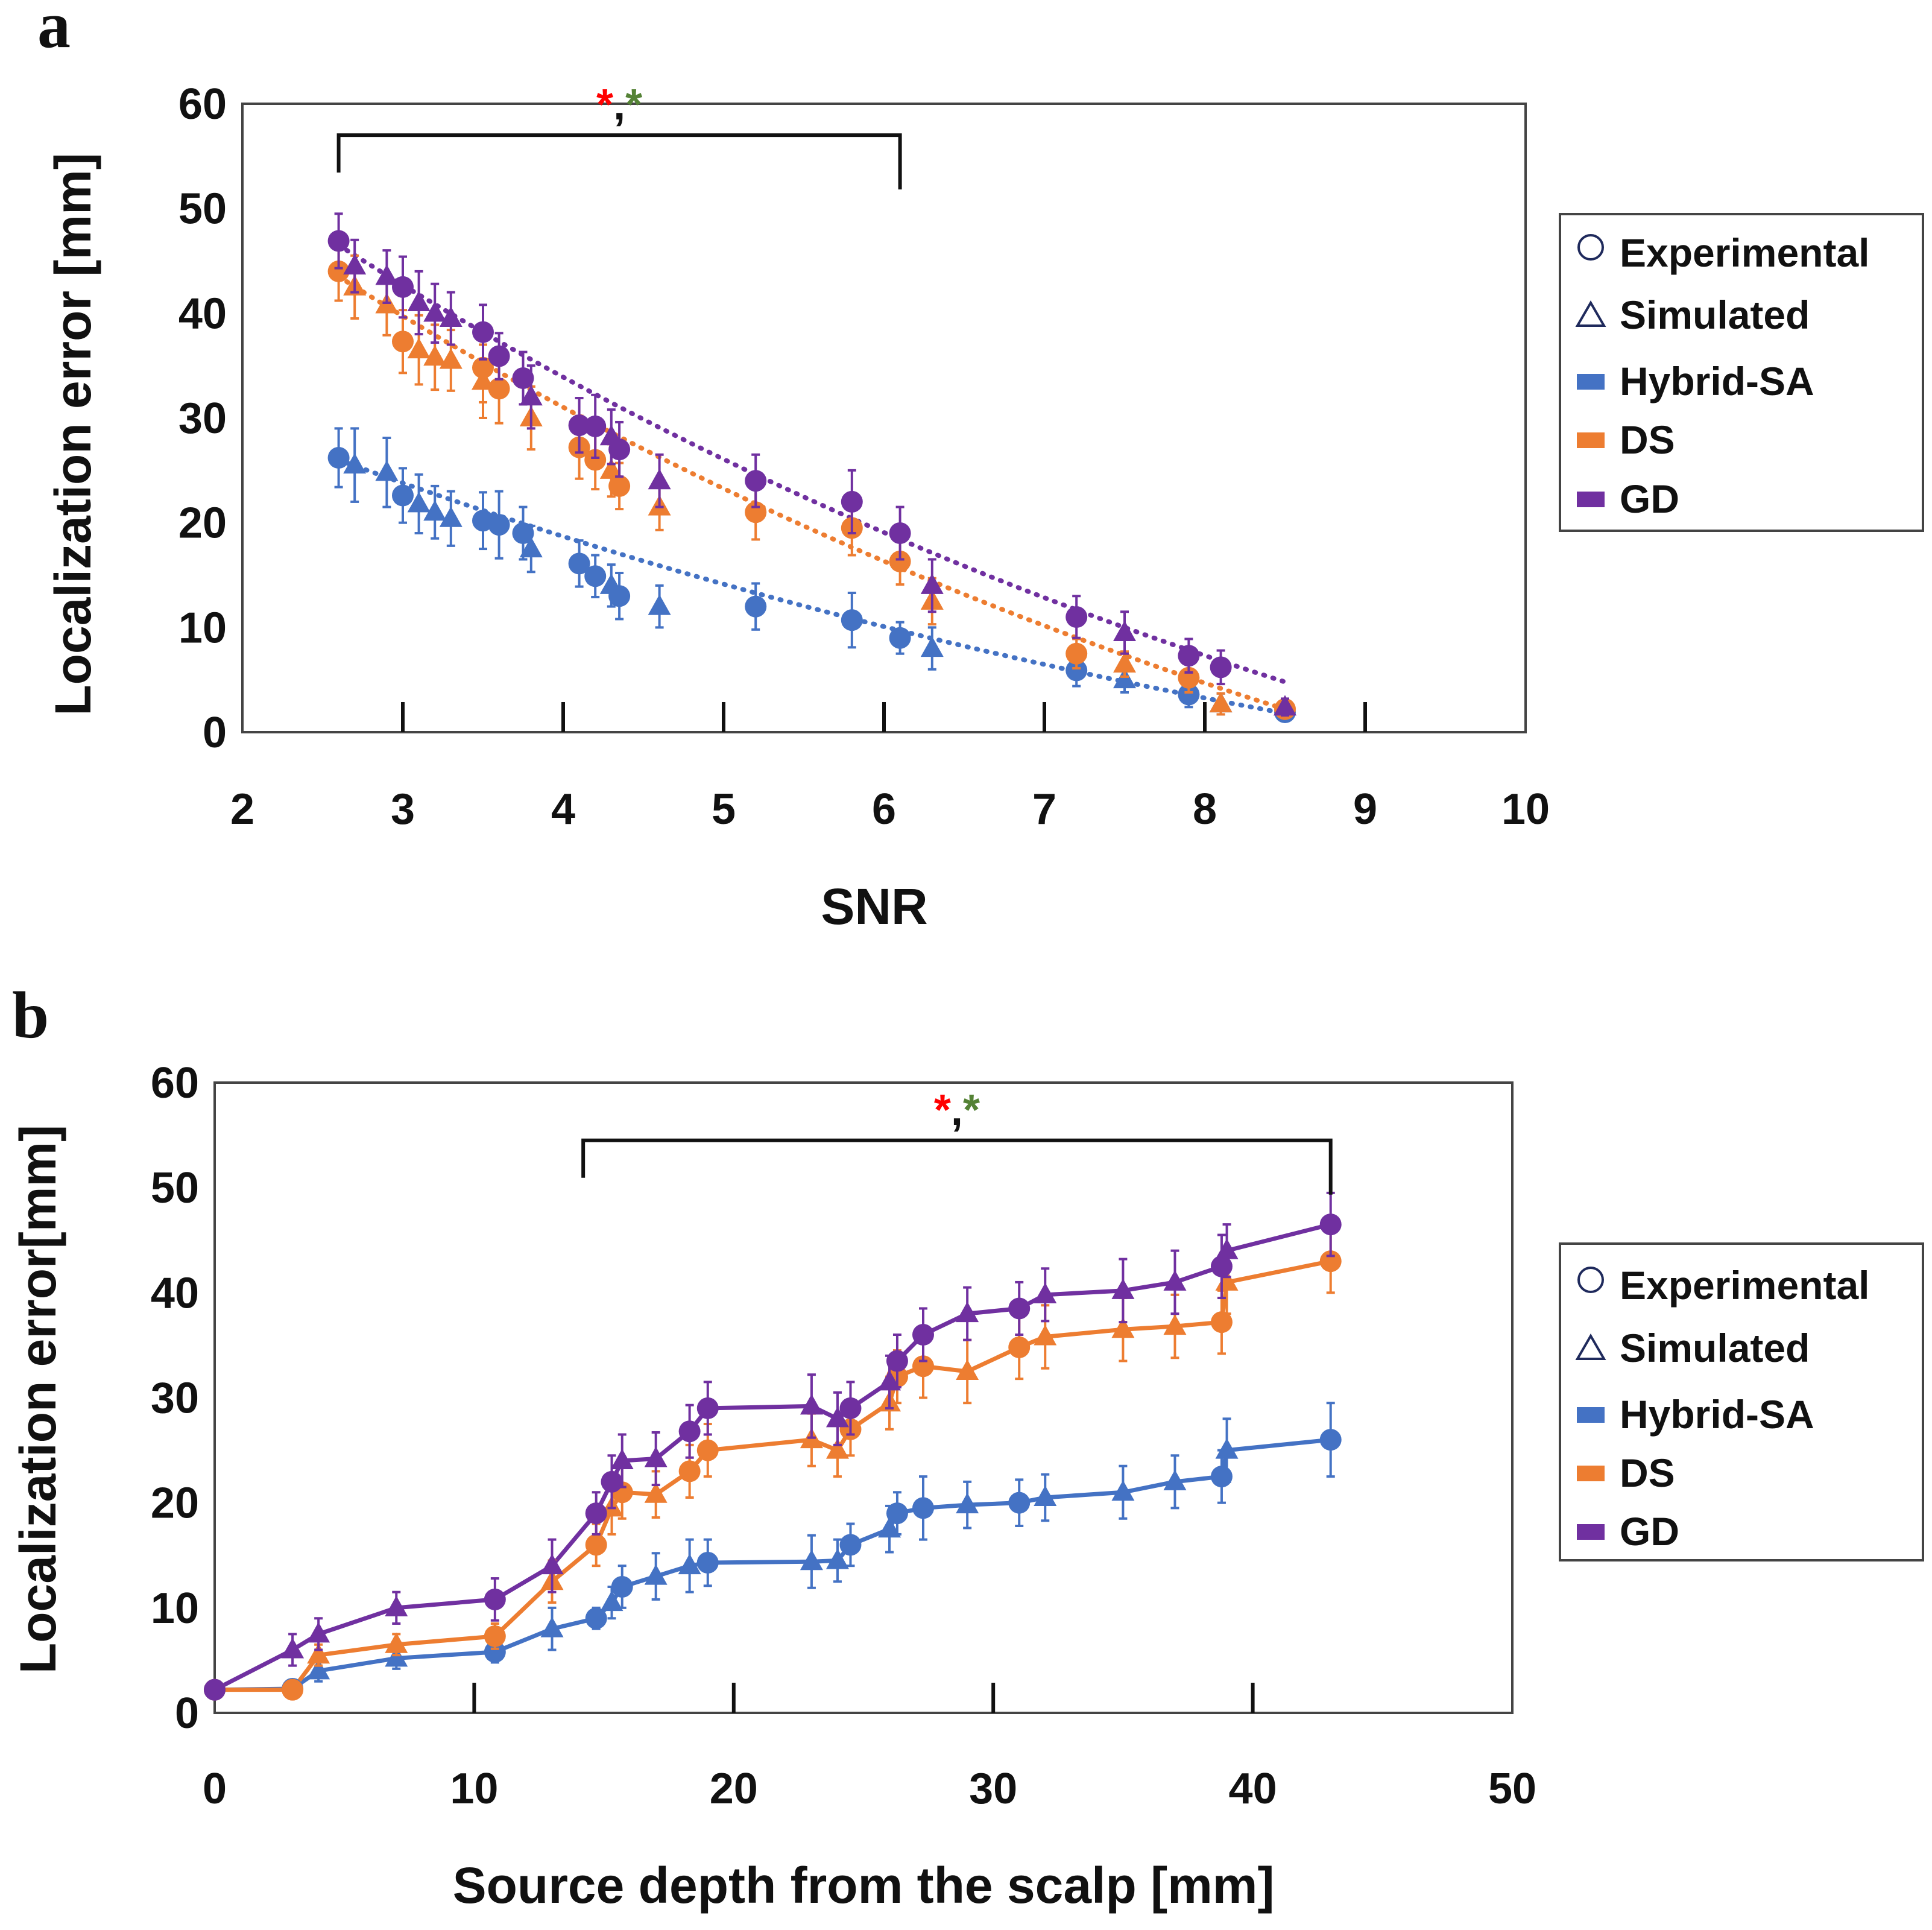  What do you see at coordinates (202, 209) in the screenshot?
I see `a-y-tick-label: 50` at bounding box center [202, 209].